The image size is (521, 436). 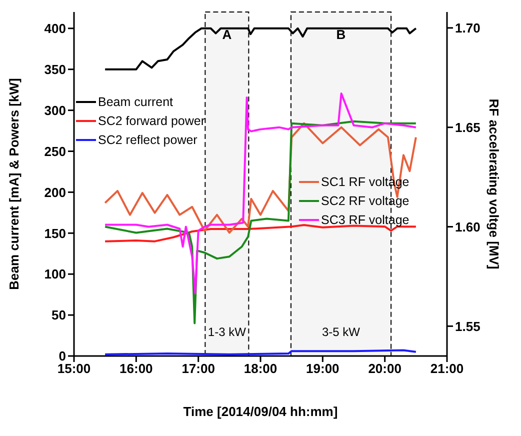 I want to click on x-tick-label: 16:00, so click(x=136, y=368).